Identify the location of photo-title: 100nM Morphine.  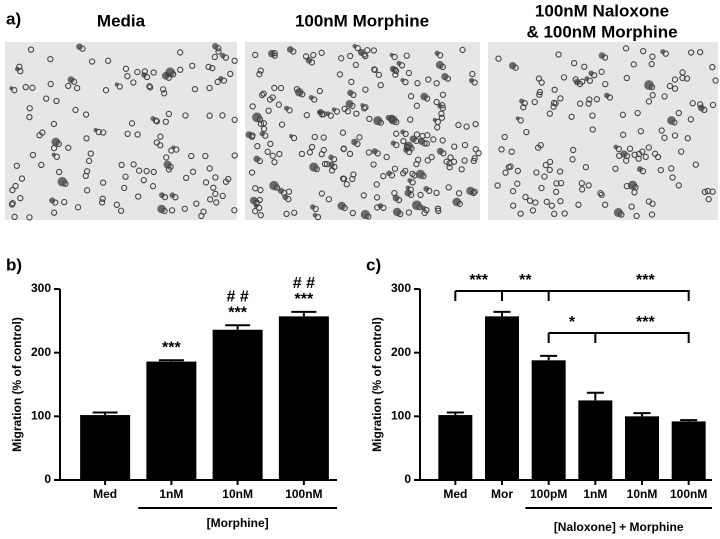
(362, 20).